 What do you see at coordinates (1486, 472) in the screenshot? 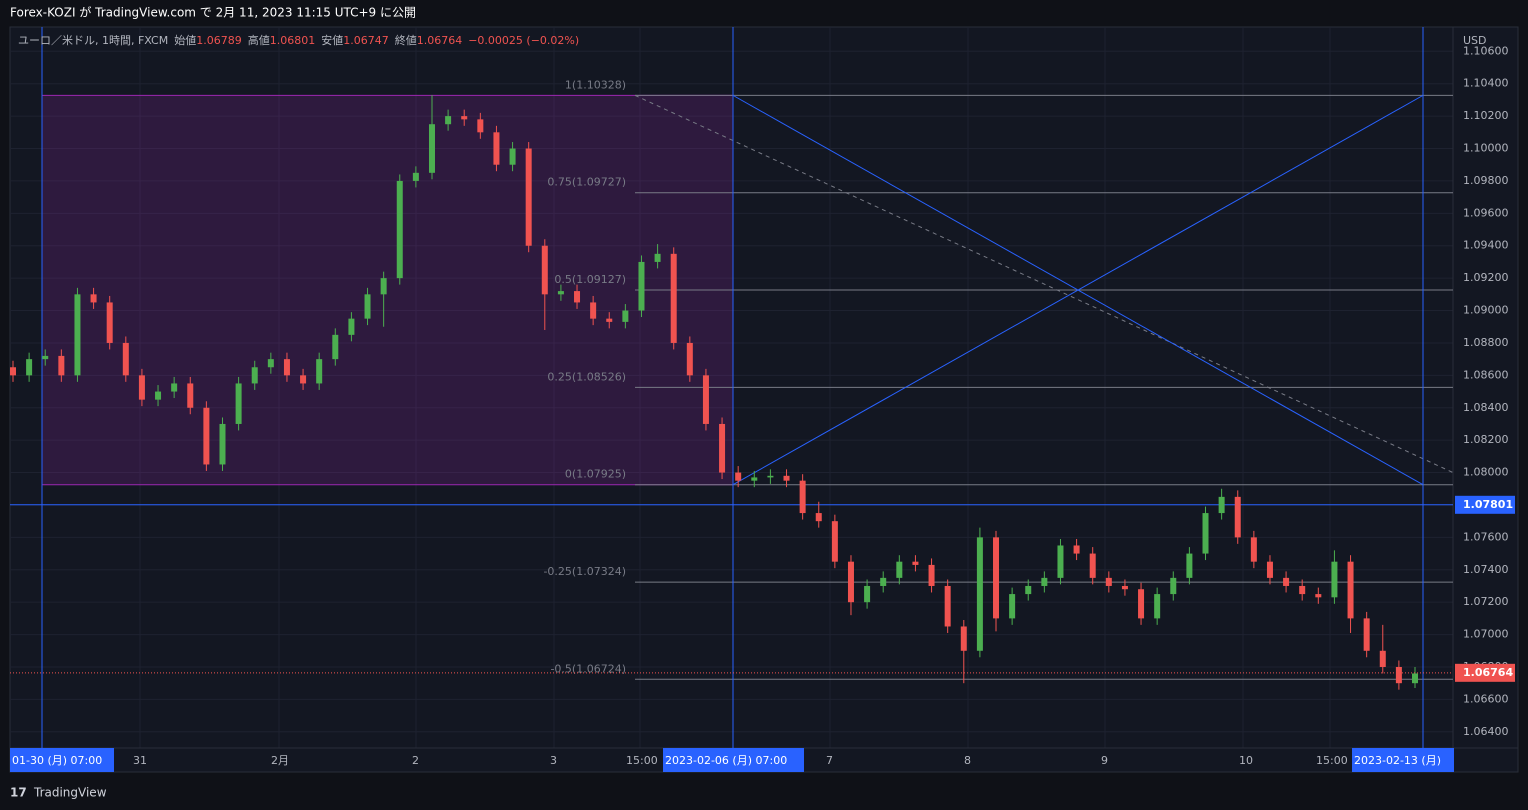
I see `y-tick-label: 1.08000` at bounding box center [1486, 472].